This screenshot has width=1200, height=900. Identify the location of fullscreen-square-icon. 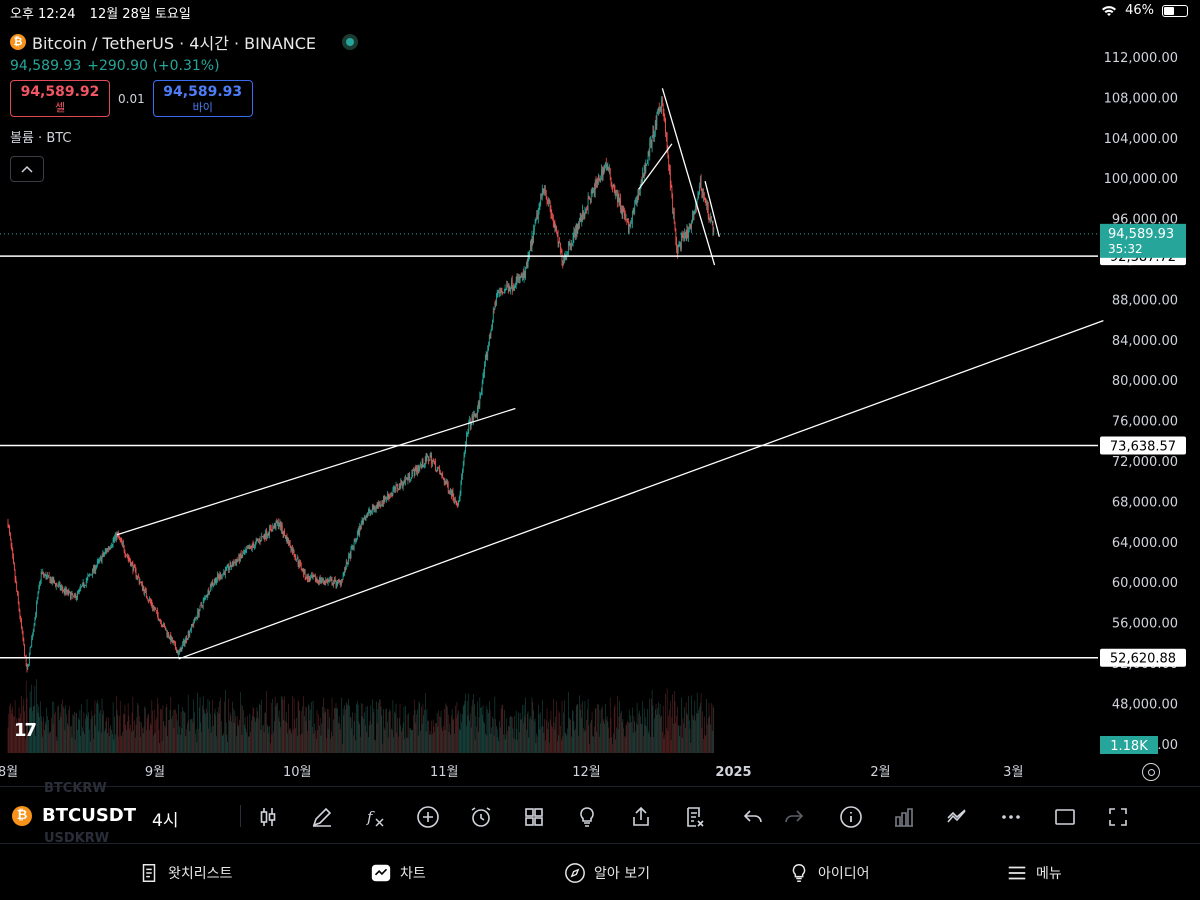
(1065, 817).